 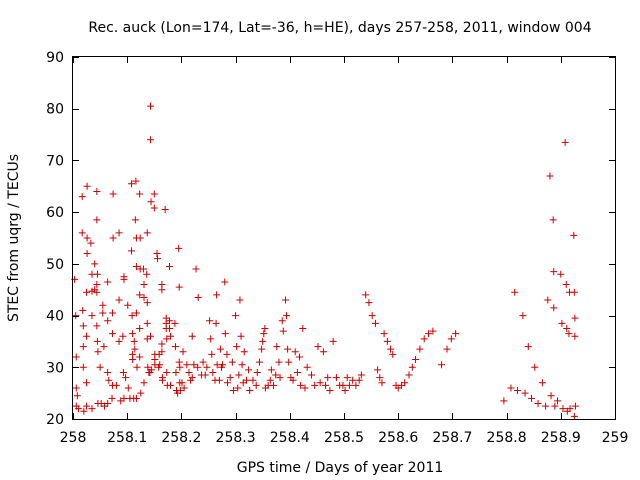 What do you see at coordinates (236, 438) in the screenshot?
I see `x-tick-label: 258.3` at bounding box center [236, 438].